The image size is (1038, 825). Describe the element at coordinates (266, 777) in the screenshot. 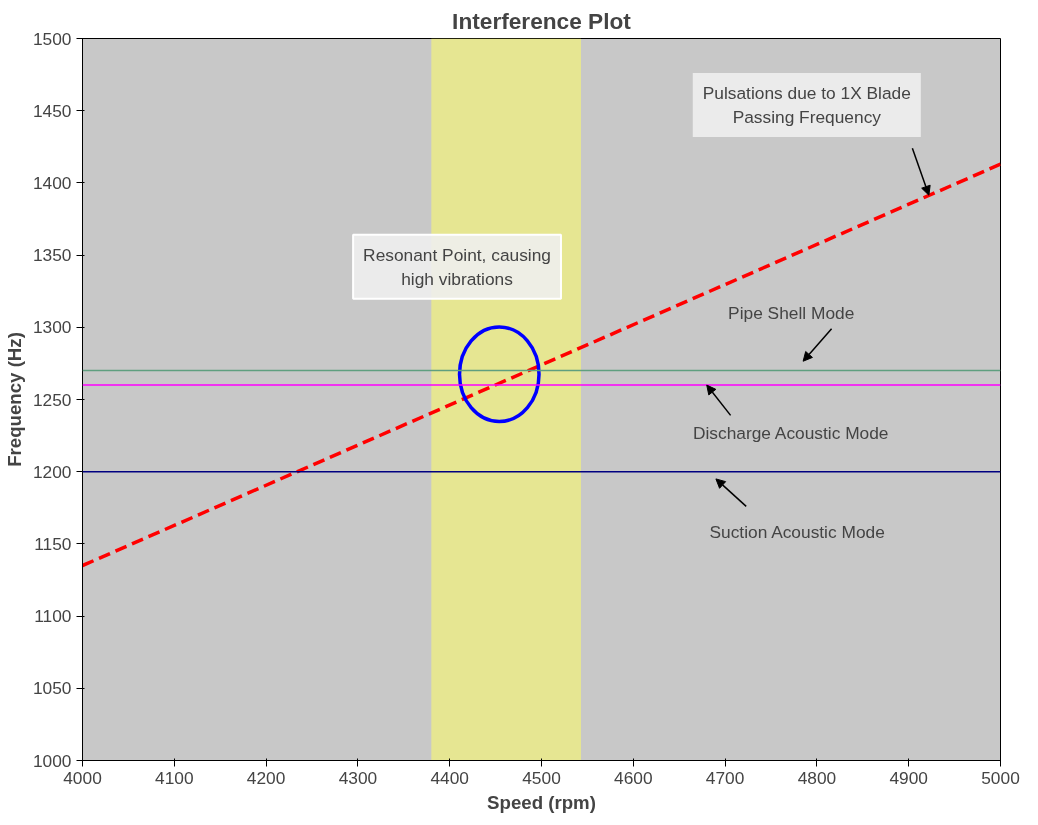

I see `x-tick-label: 4200` at that location.